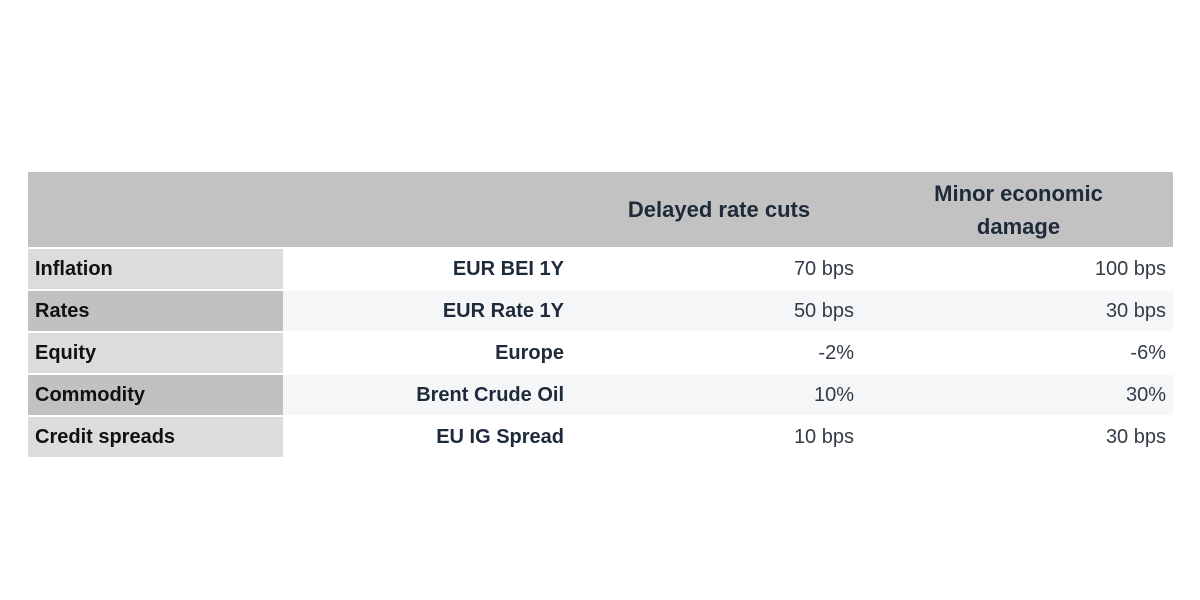 The height and width of the screenshot is (600, 1200). What do you see at coordinates (719, 209) in the screenshot?
I see `header-scenario-delayed-rate-cuts: Delayed rate cuts` at bounding box center [719, 209].